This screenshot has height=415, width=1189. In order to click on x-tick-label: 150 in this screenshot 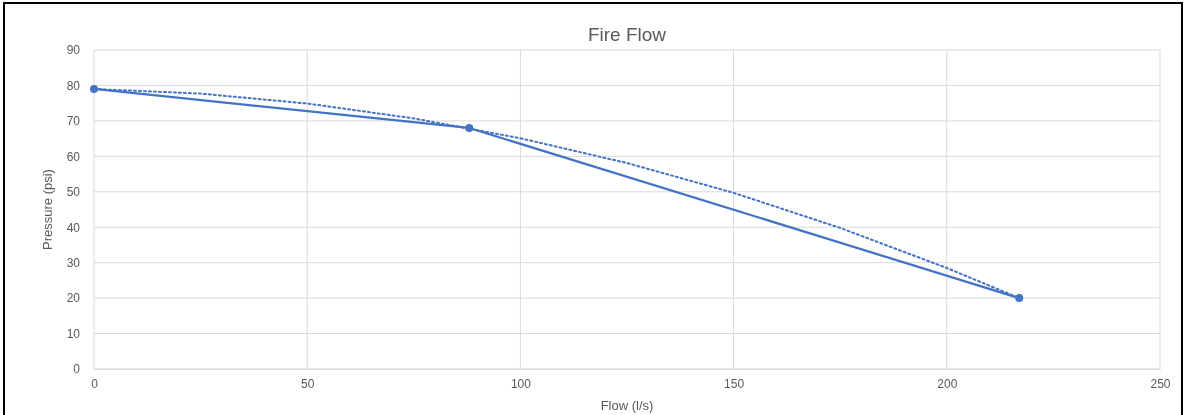, I will do `click(734, 383)`.